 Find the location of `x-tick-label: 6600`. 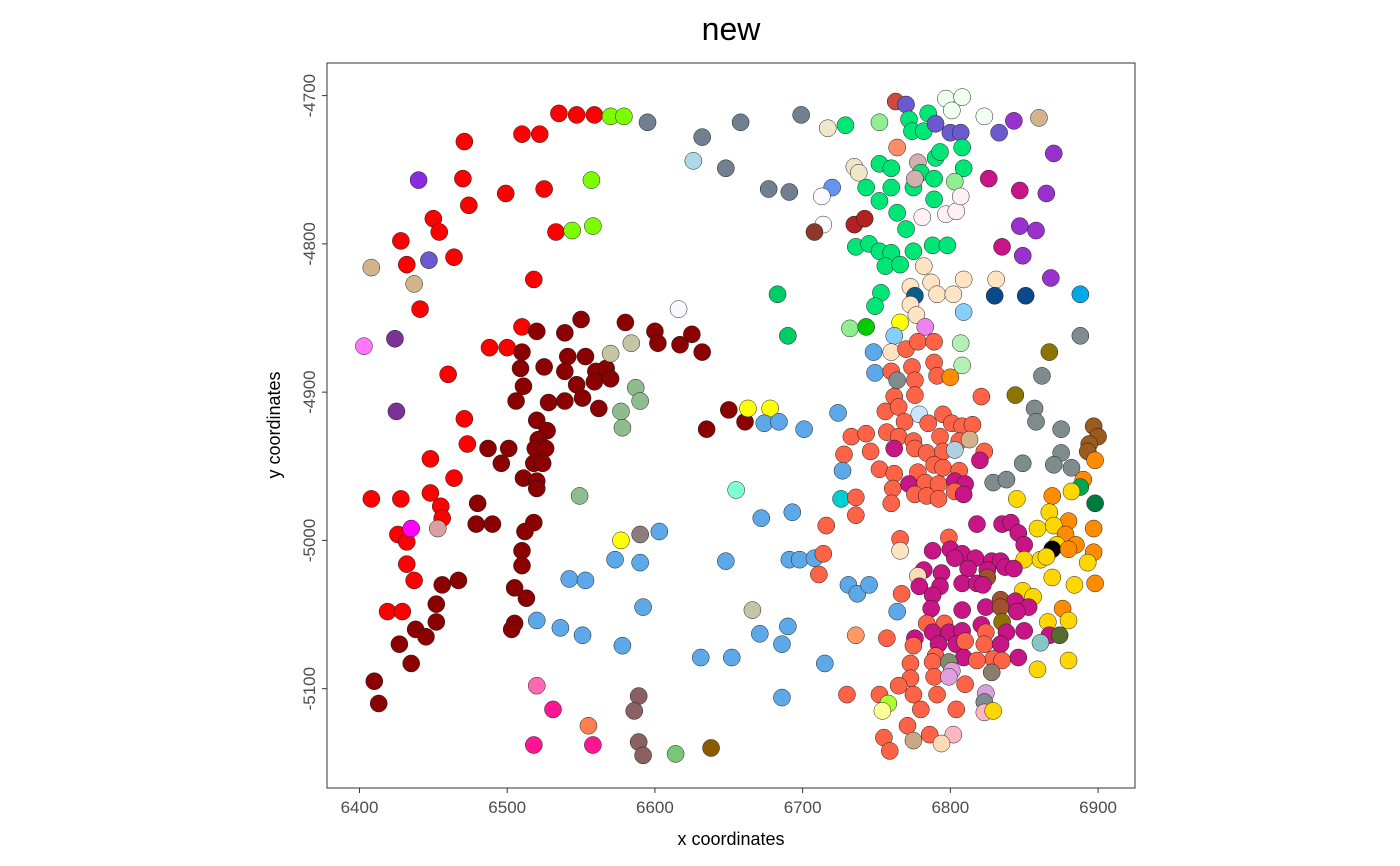

x-tick-label: 6600 is located at coordinates (655, 807).